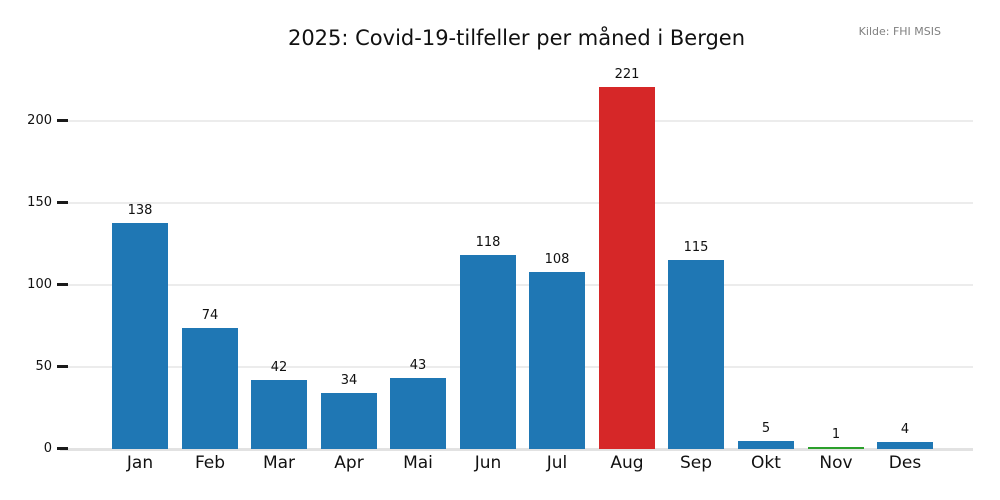 This screenshot has width=1000, height=500. I want to click on bar-value-label-okt: 5, so click(766, 428).